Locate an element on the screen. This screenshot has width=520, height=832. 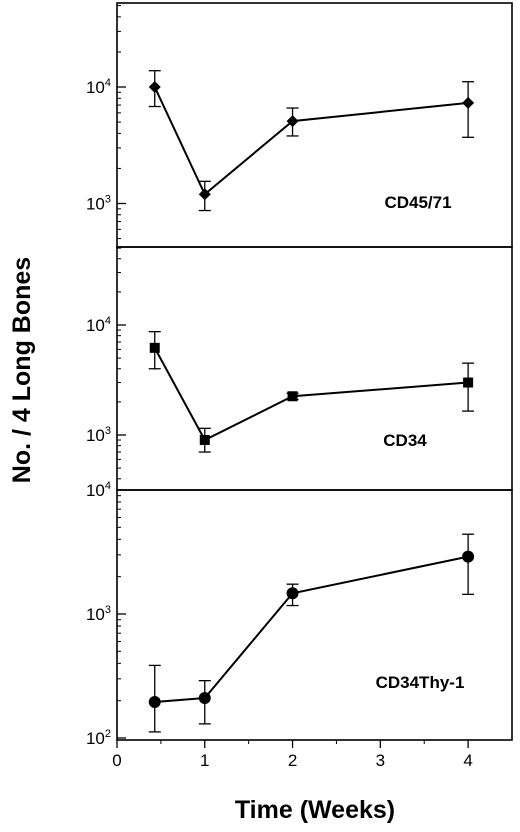
x-tick-label: 0 is located at coordinates (116, 760).